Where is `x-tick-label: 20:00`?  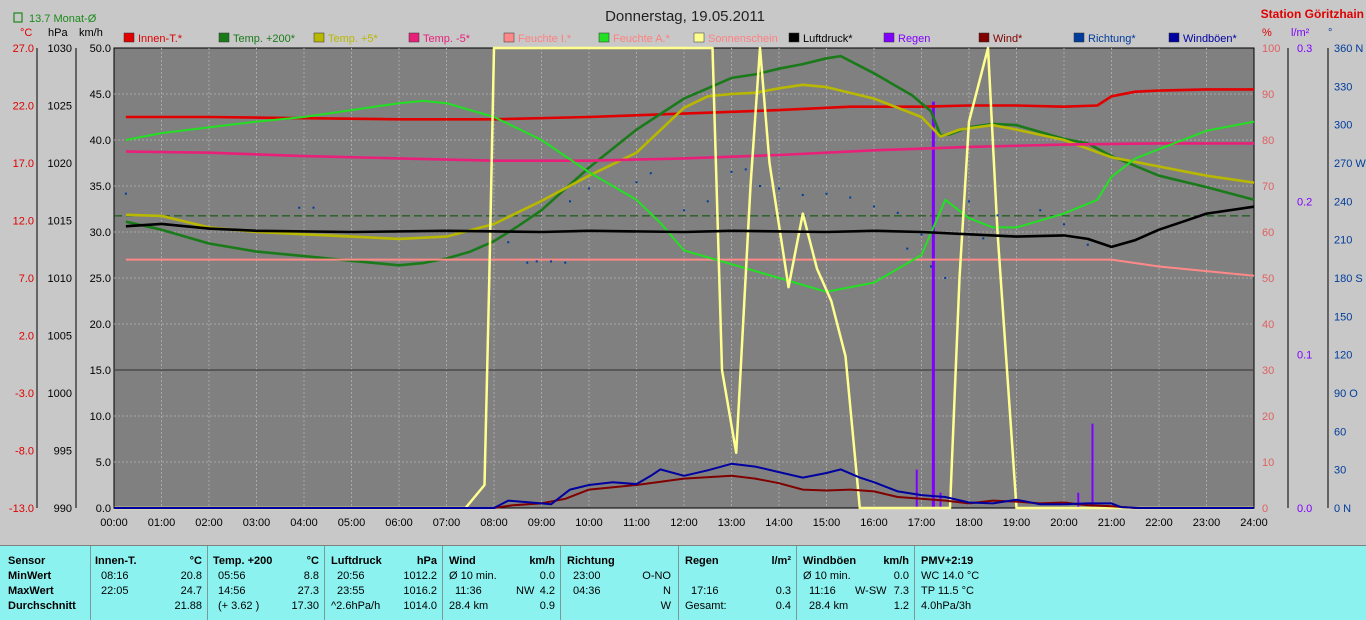 x-tick-label: 20:00 is located at coordinates (1064, 523).